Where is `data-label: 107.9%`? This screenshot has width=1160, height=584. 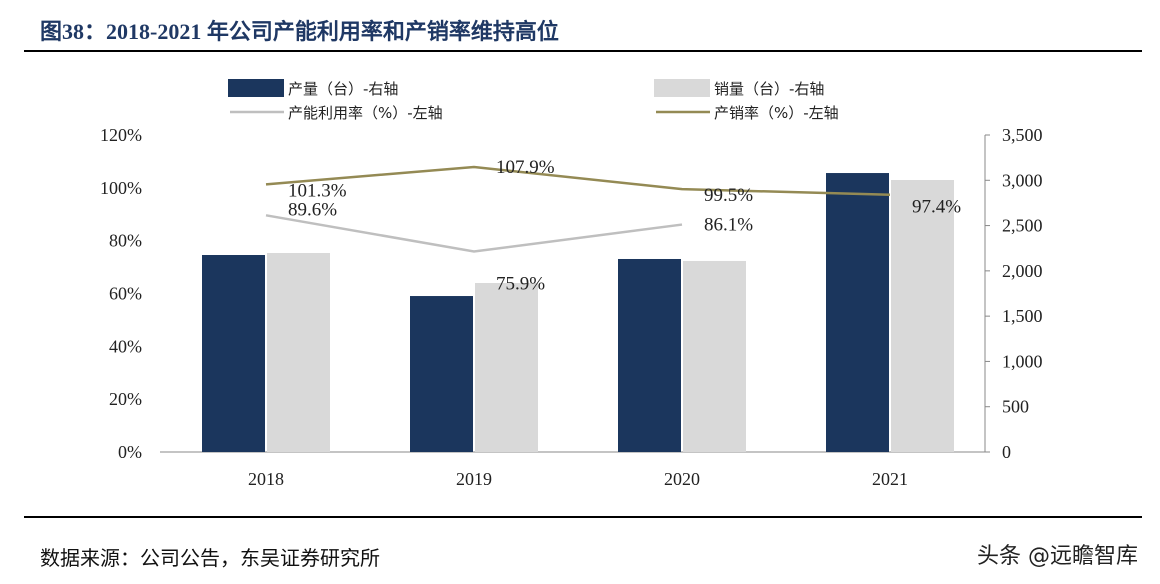 data-label: 107.9% is located at coordinates (525, 167).